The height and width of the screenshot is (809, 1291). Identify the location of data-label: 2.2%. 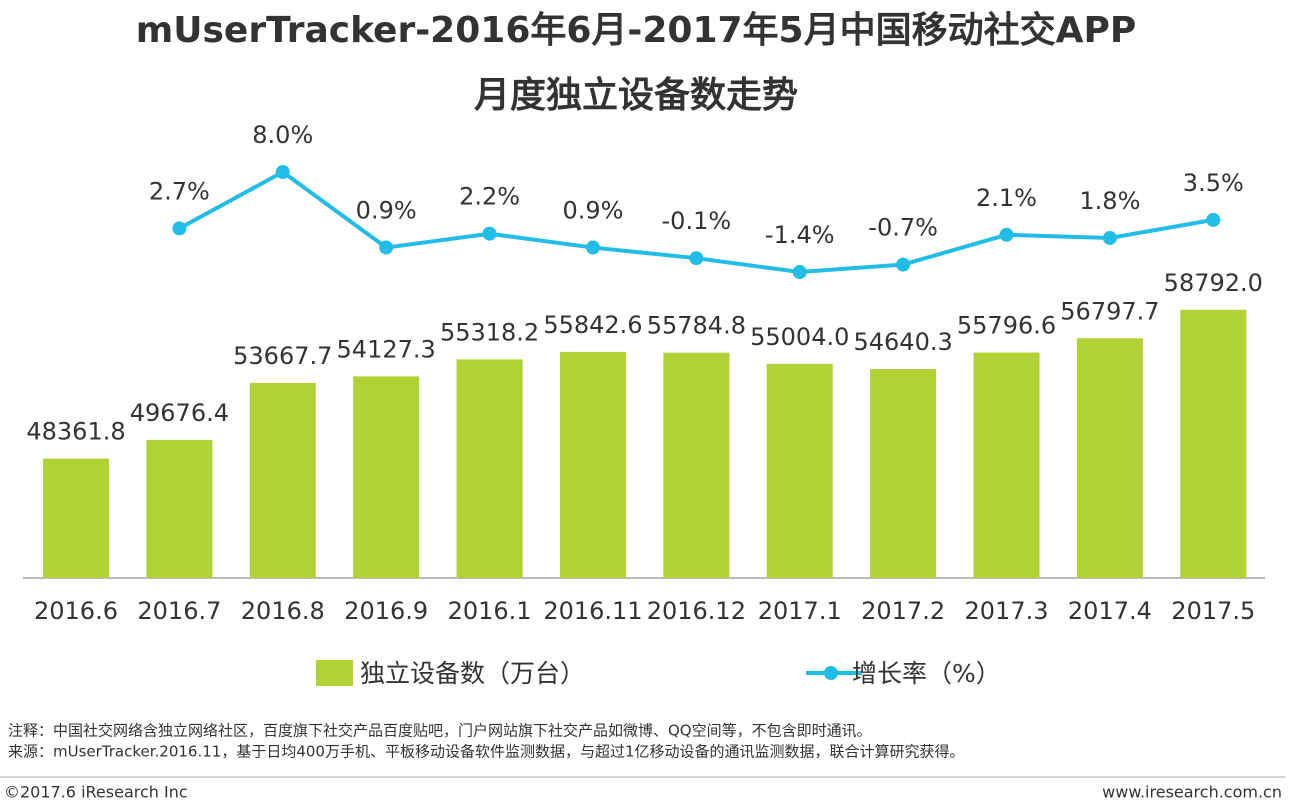
(489, 197).